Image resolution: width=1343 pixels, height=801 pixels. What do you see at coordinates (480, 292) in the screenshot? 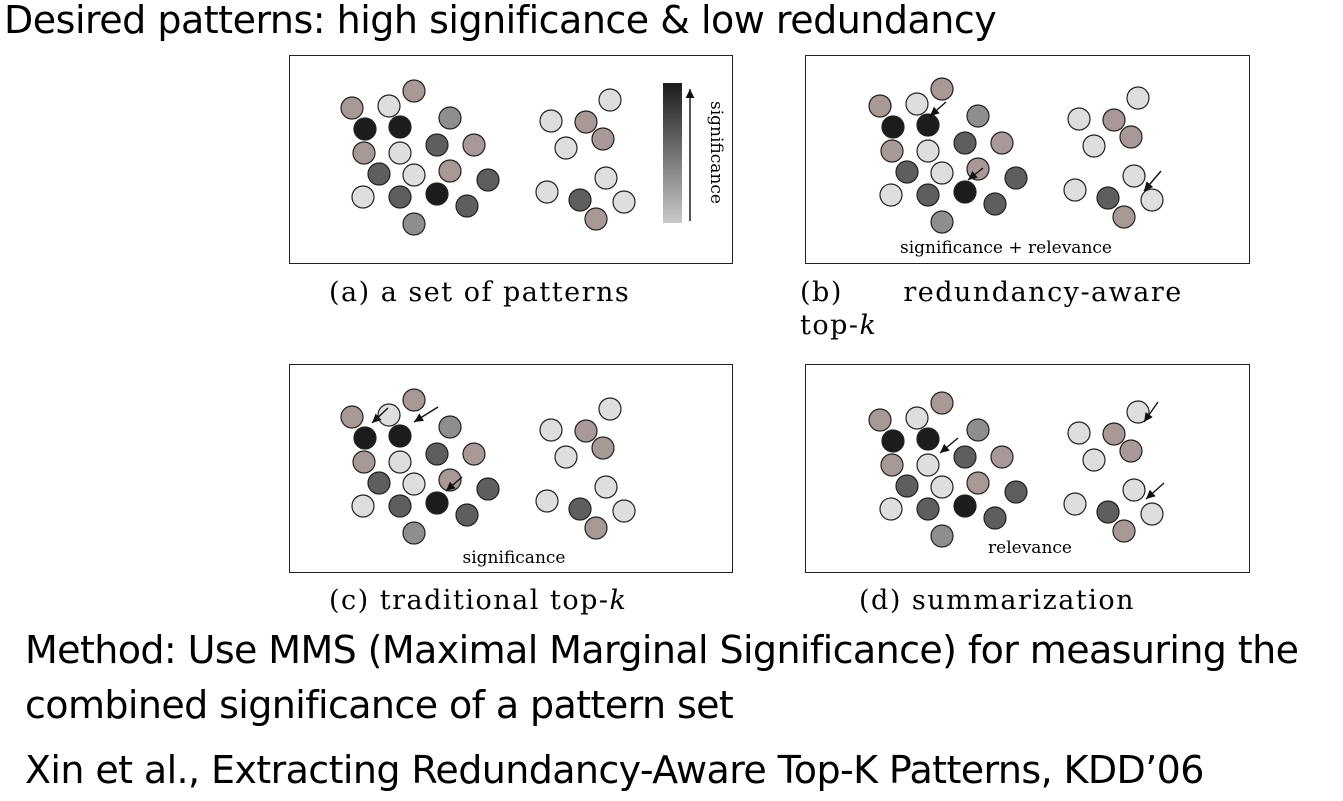
I see `caption-a: (a) a set of patterns` at bounding box center [480, 292].